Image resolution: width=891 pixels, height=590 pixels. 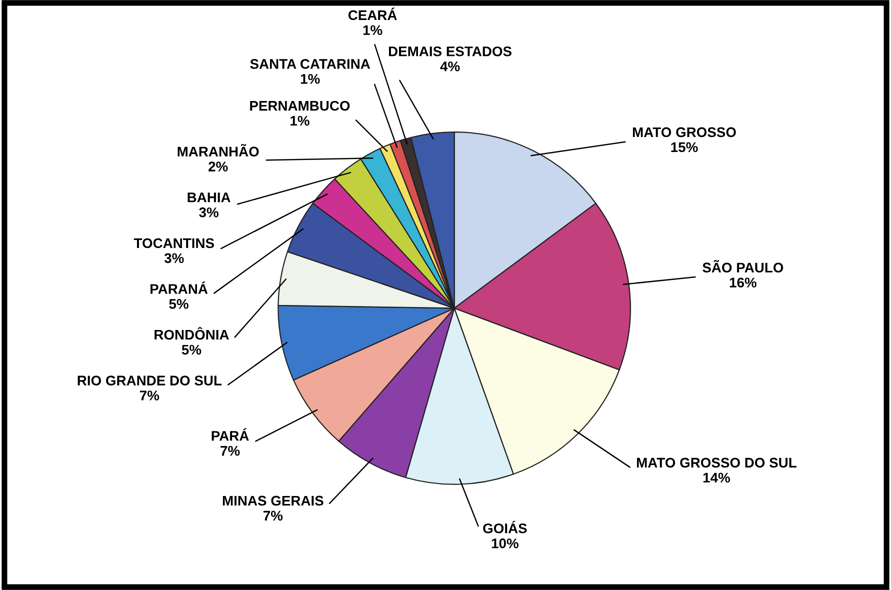 I want to click on slice-label: PARANÁ, so click(x=179, y=287).